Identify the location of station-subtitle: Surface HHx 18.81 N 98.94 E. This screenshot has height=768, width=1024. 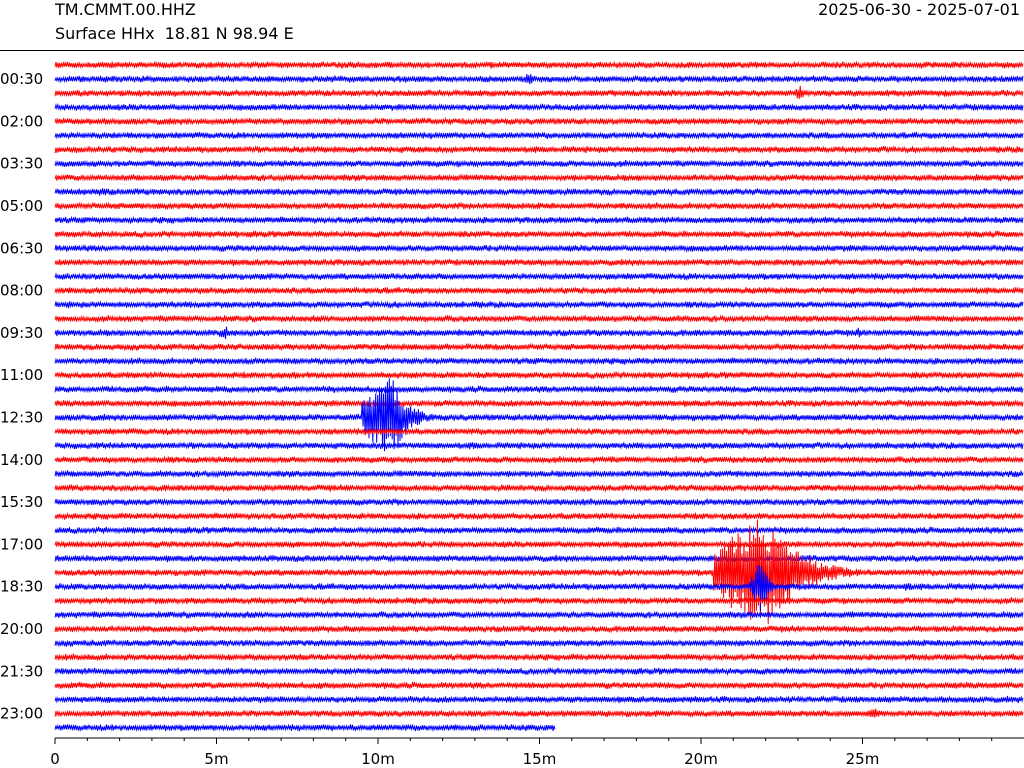
(174, 33).